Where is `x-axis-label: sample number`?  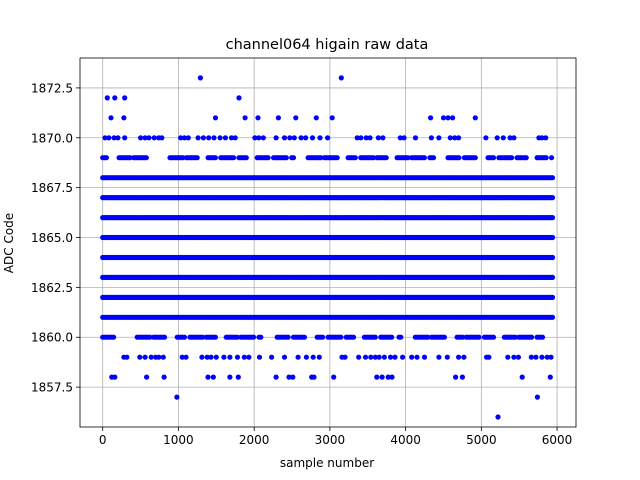 x-axis-label: sample number is located at coordinates (327, 463).